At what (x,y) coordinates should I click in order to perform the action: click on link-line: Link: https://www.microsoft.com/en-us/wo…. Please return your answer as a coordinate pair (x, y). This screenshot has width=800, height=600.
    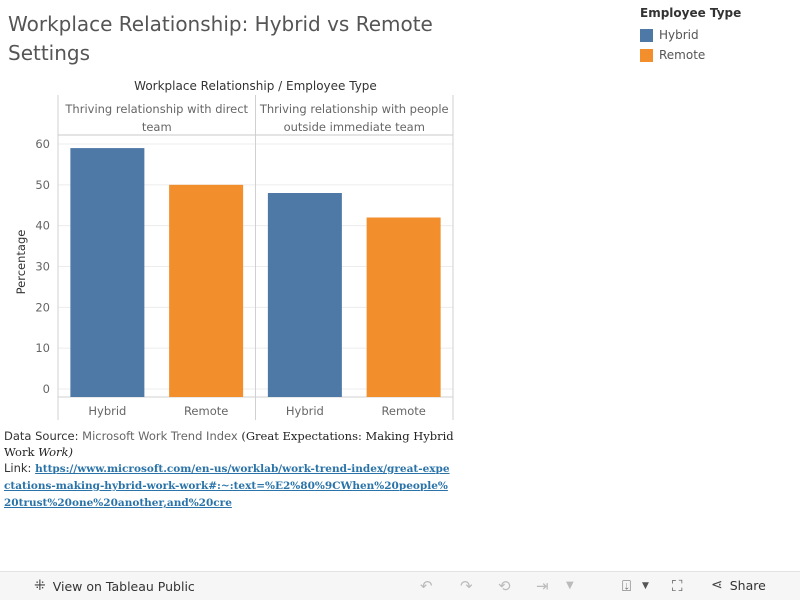
    Looking at the image, I should click on (229, 485).